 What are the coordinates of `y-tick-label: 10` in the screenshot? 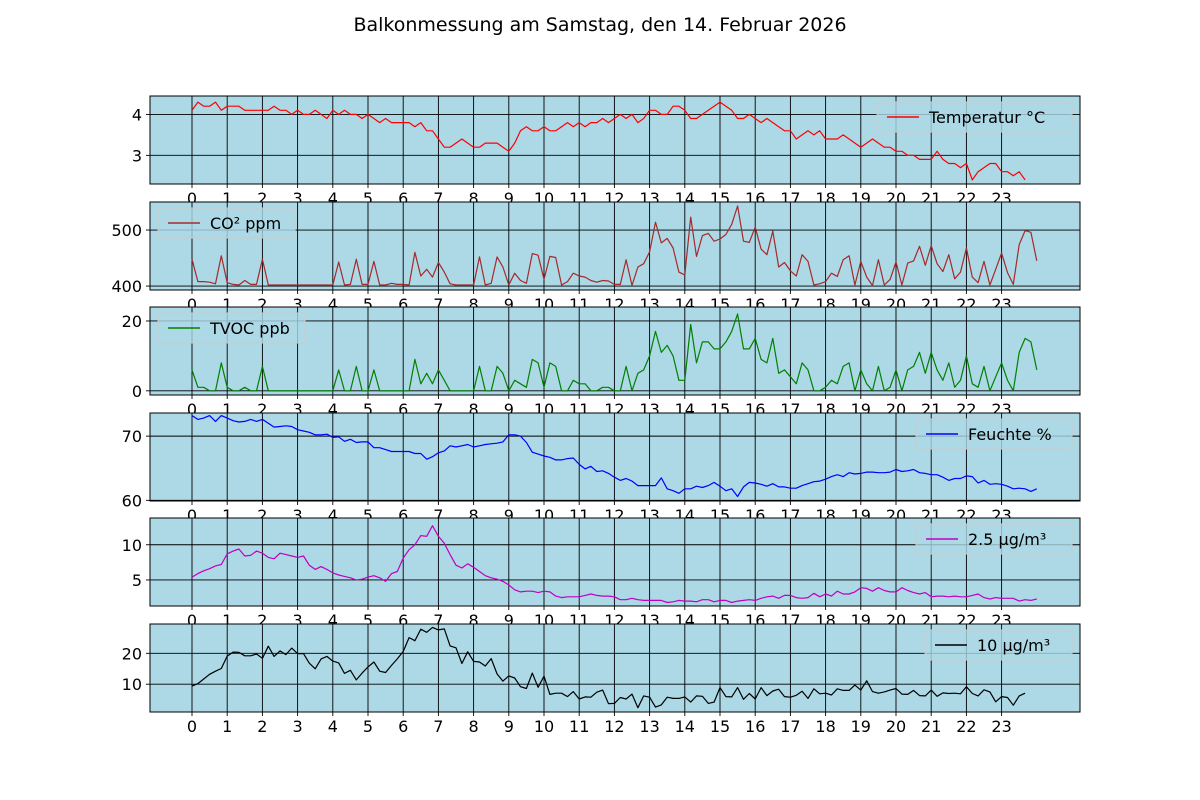 It's located at (132, 545).